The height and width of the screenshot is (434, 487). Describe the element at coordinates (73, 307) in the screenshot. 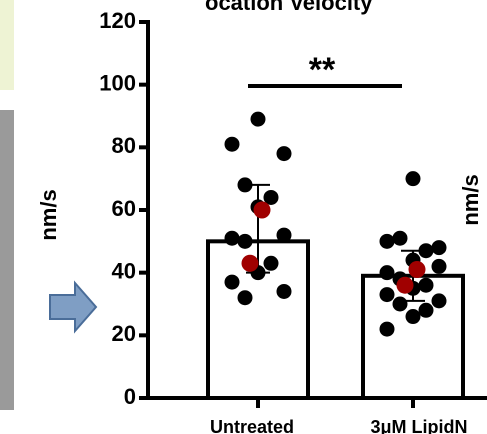

I see `arrow` at that location.